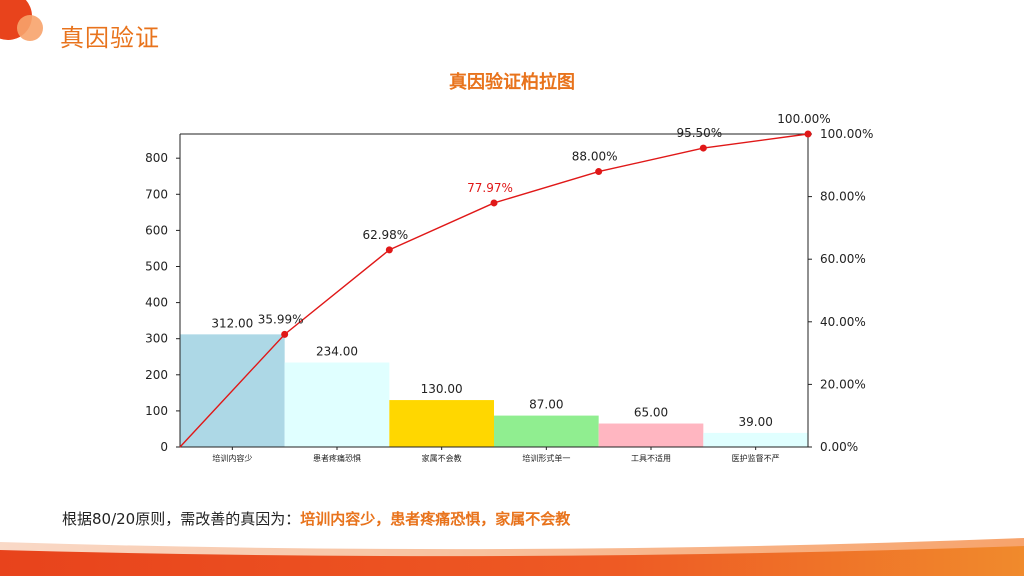 The height and width of the screenshot is (576, 1024). Describe the element at coordinates (803, 119) in the screenshot. I see `cumulative-label: 100.00%` at that location.